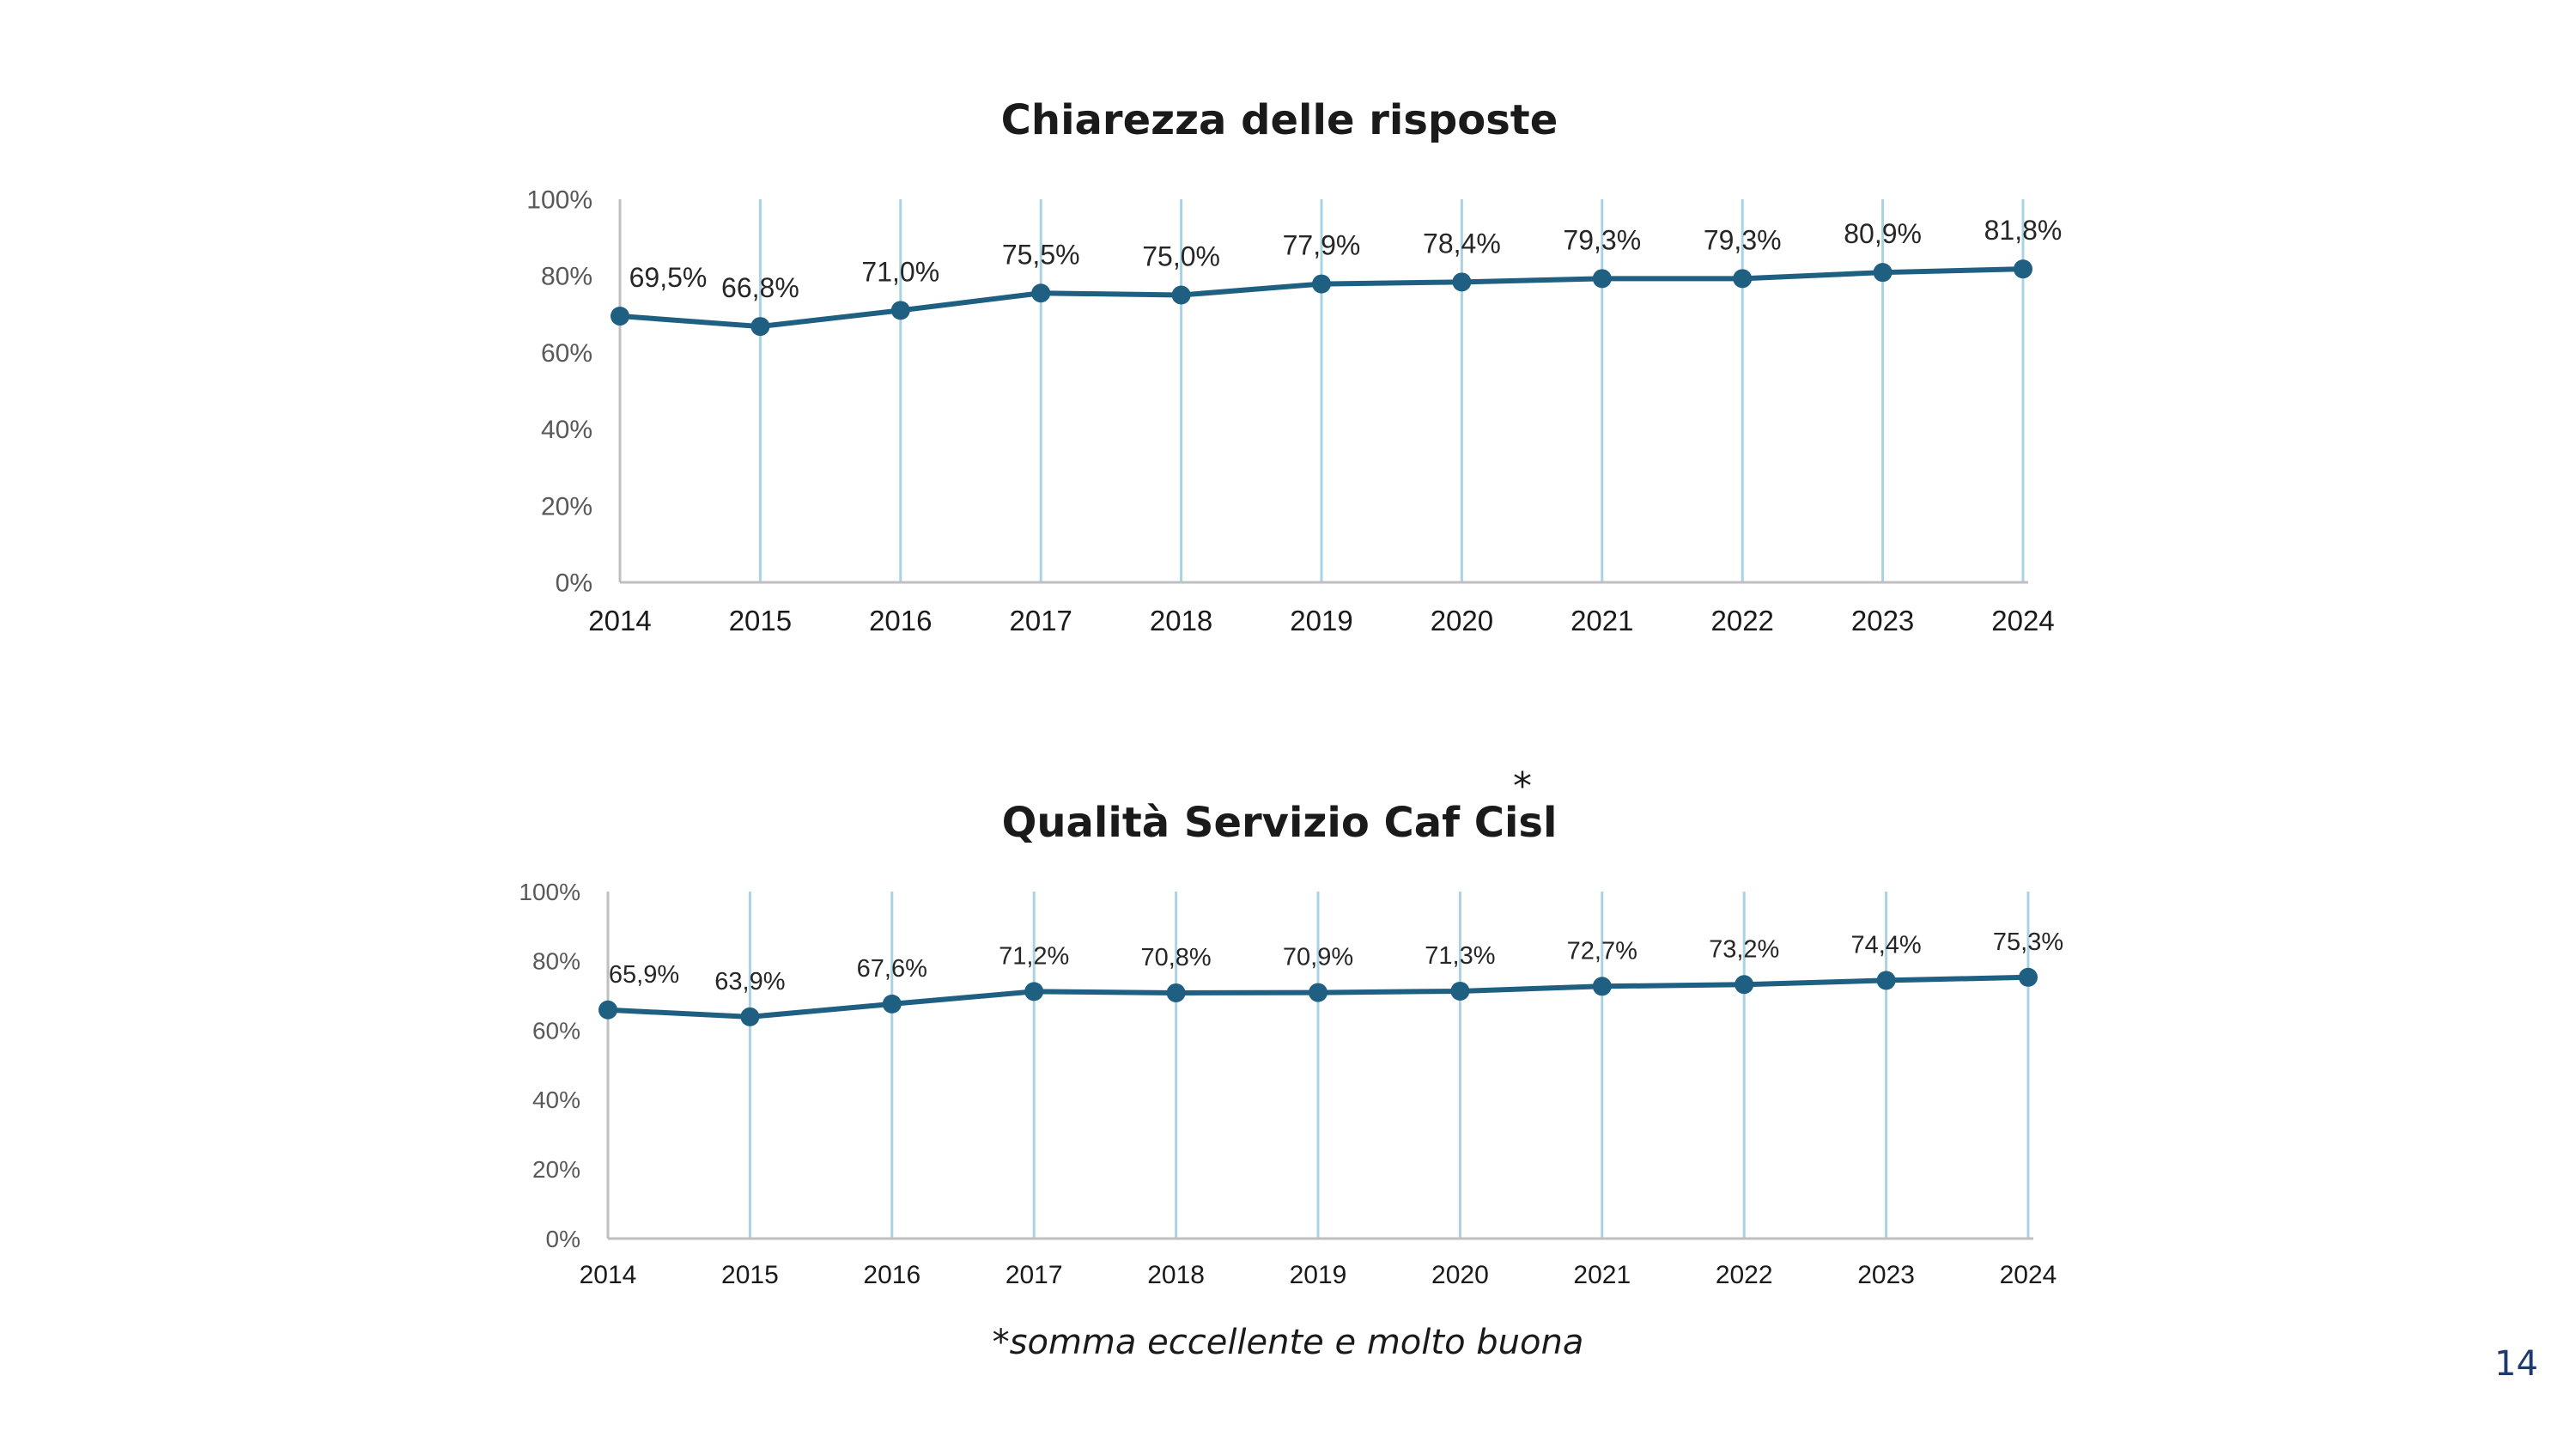 The height and width of the screenshot is (1449, 2576). What do you see at coordinates (2516, 1364) in the screenshot?
I see `page-number: 14` at bounding box center [2516, 1364].